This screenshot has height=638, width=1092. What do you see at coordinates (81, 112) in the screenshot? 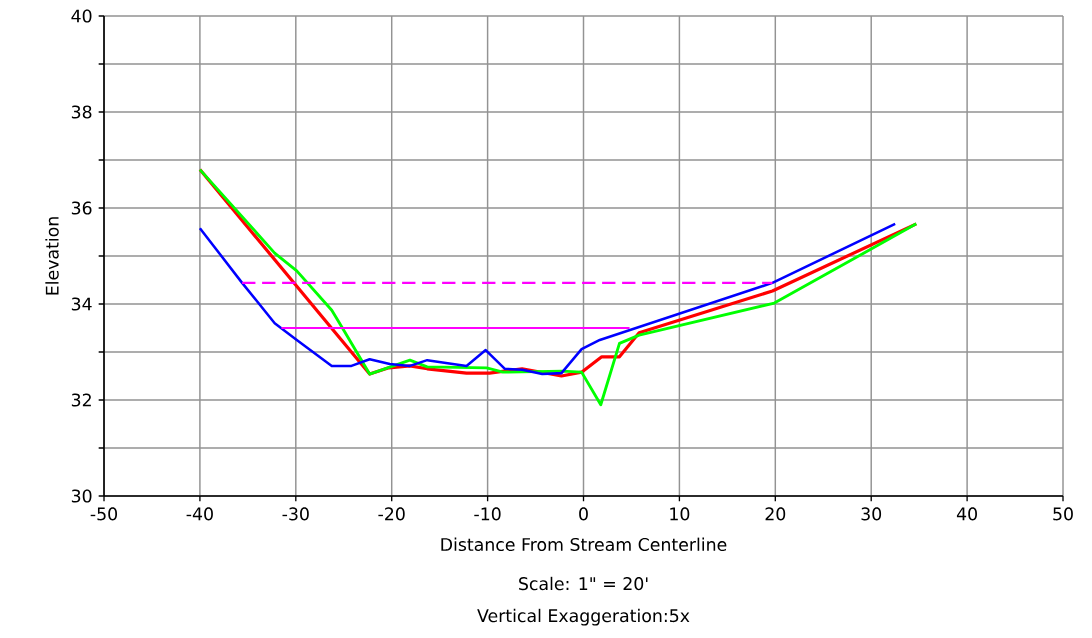
I see `y-tick-label: 38` at bounding box center [81, 112].